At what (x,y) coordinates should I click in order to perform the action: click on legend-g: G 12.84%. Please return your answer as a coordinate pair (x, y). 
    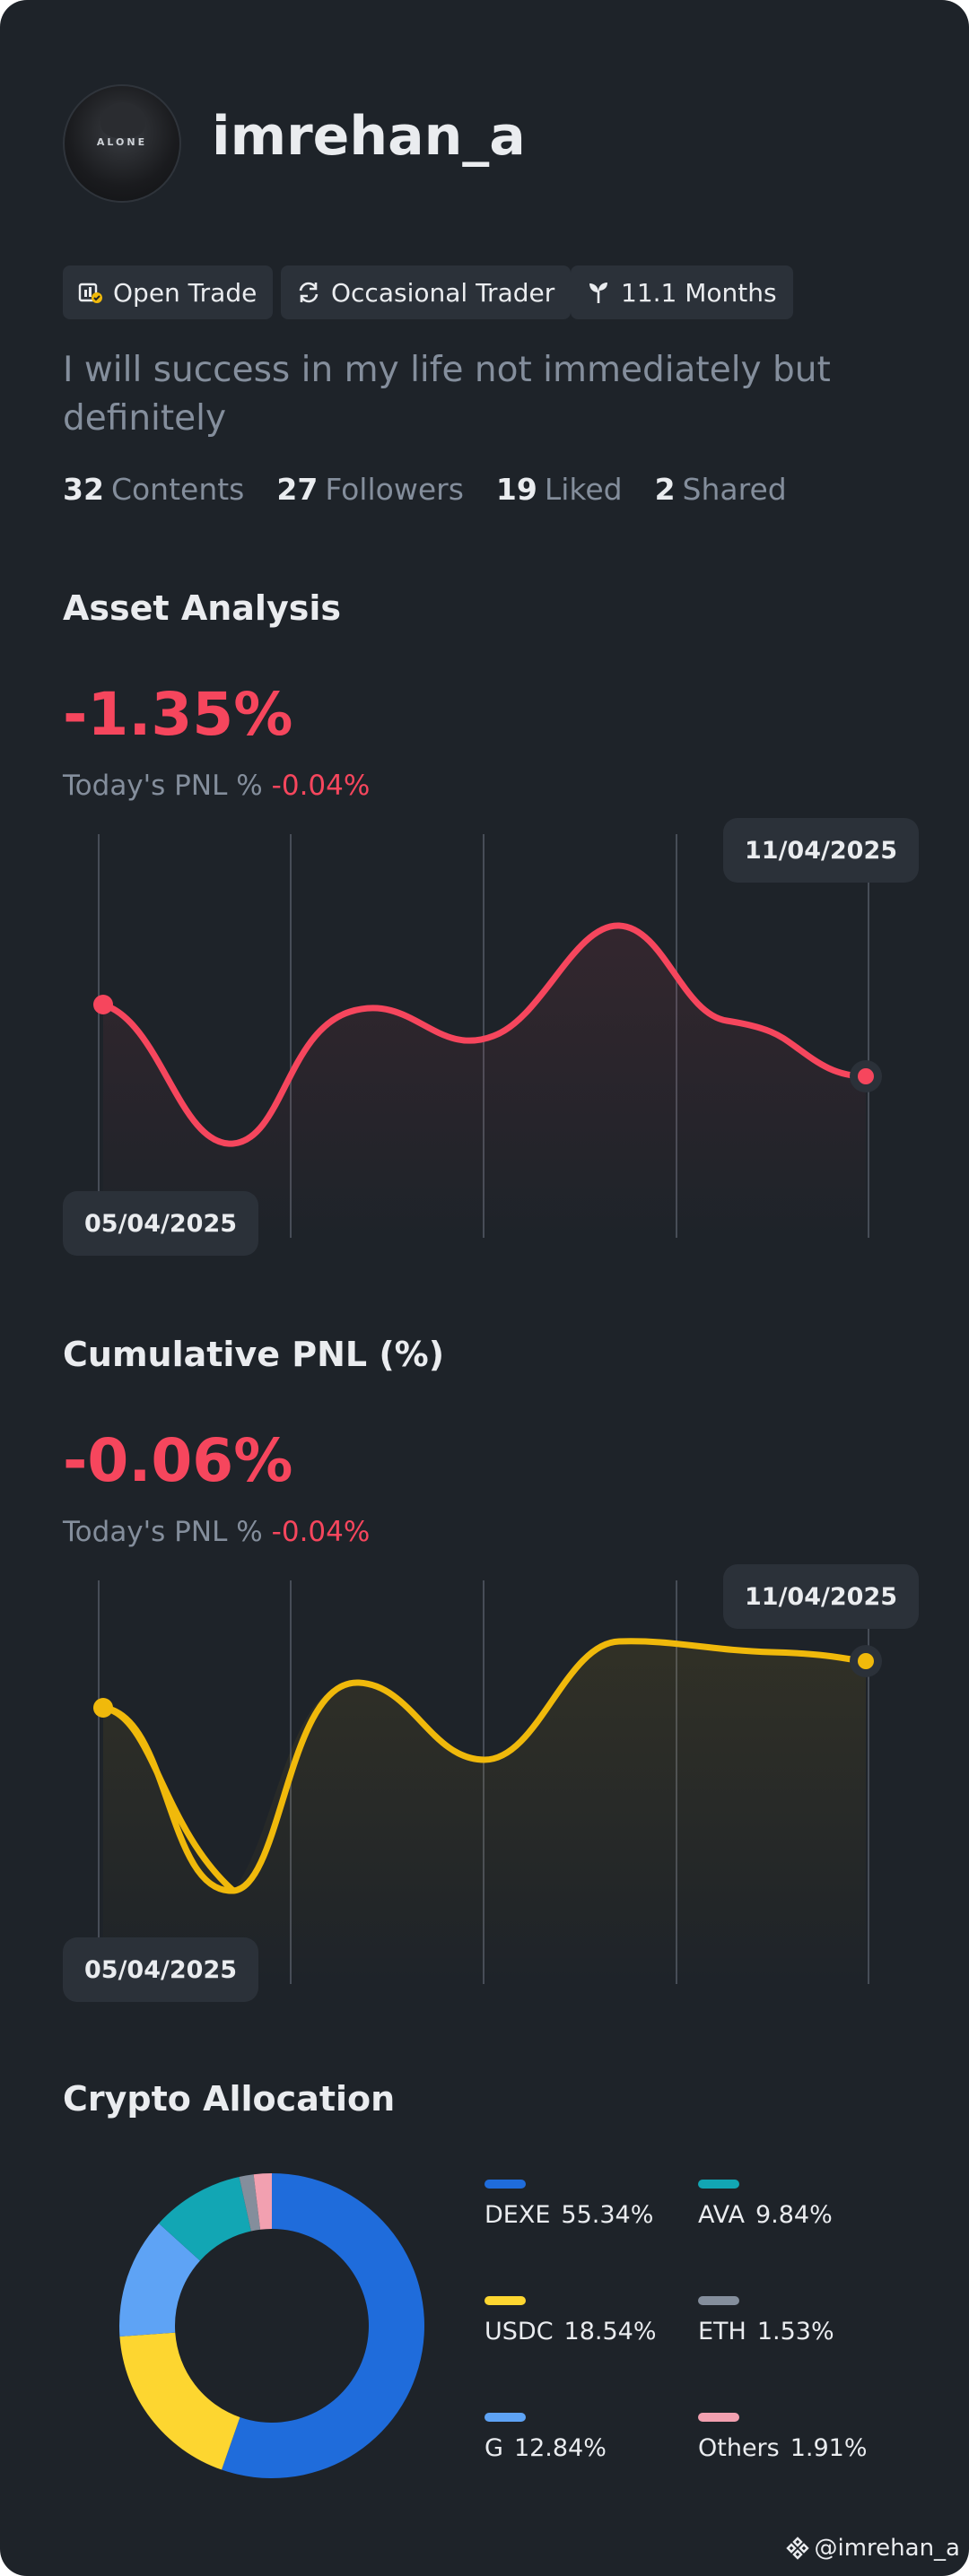
    Looking at the image, I should click on (545, 2437).